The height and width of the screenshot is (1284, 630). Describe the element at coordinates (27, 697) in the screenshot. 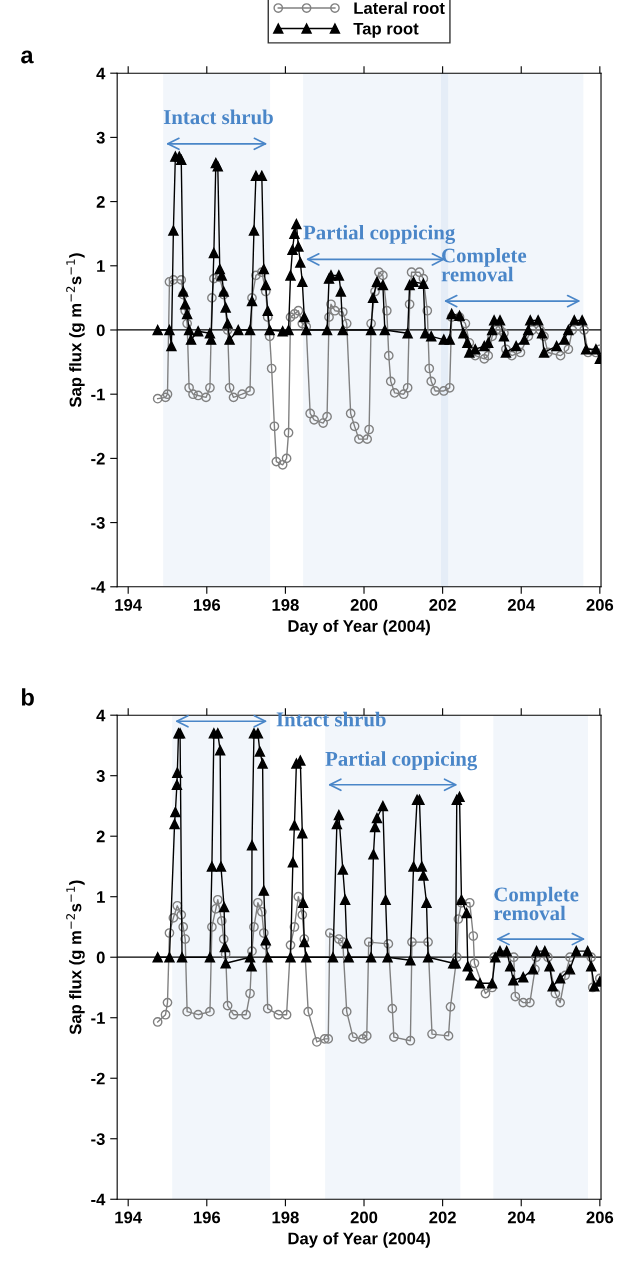

I see `chart-title: b` at that location.